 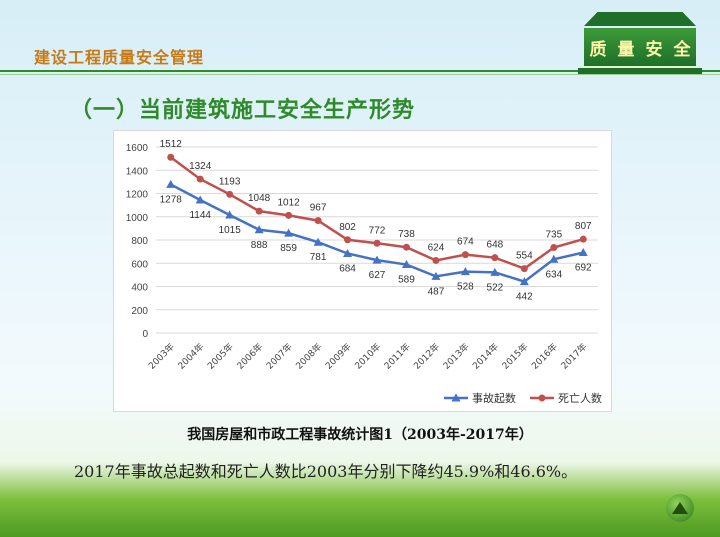 I want to click on header-title: 建设工程质量安全管理, so click(x=119, y=57).